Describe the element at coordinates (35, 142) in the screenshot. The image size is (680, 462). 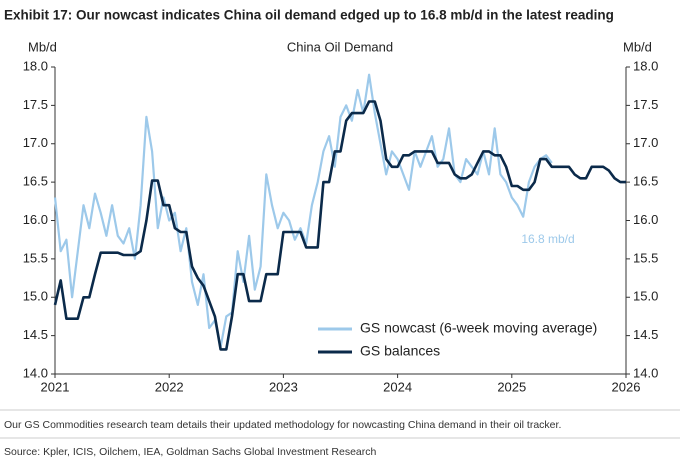
I see `y-tick-label: 17.0` at that location.